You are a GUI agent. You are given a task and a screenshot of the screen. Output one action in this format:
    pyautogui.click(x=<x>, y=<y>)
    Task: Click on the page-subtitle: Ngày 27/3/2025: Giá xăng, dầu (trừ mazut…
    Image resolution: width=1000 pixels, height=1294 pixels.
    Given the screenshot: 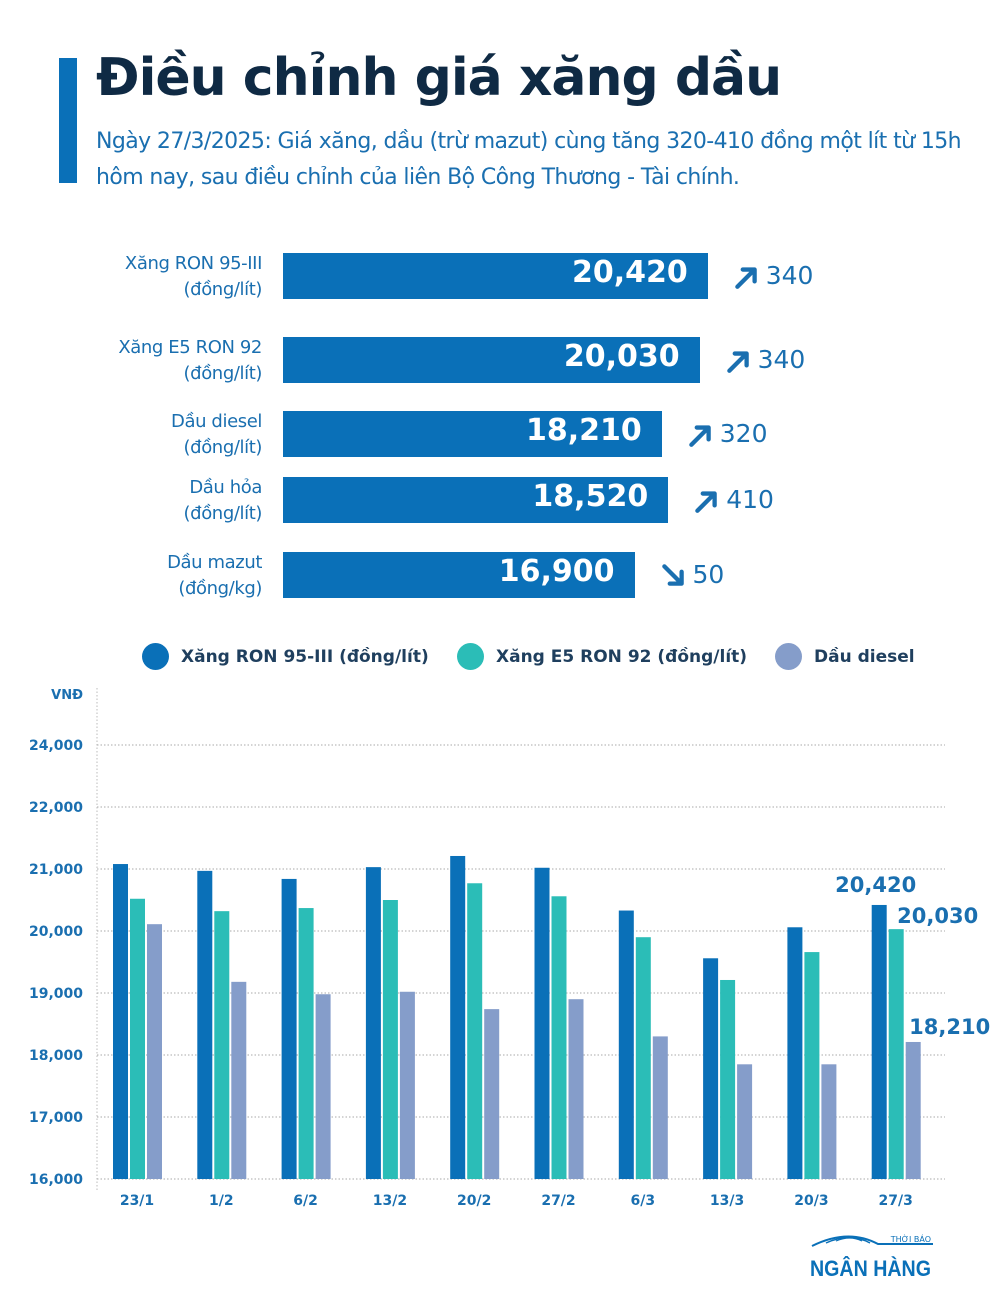 What is the action you would take?
    pyautogui.click(x=529, y=159)
    